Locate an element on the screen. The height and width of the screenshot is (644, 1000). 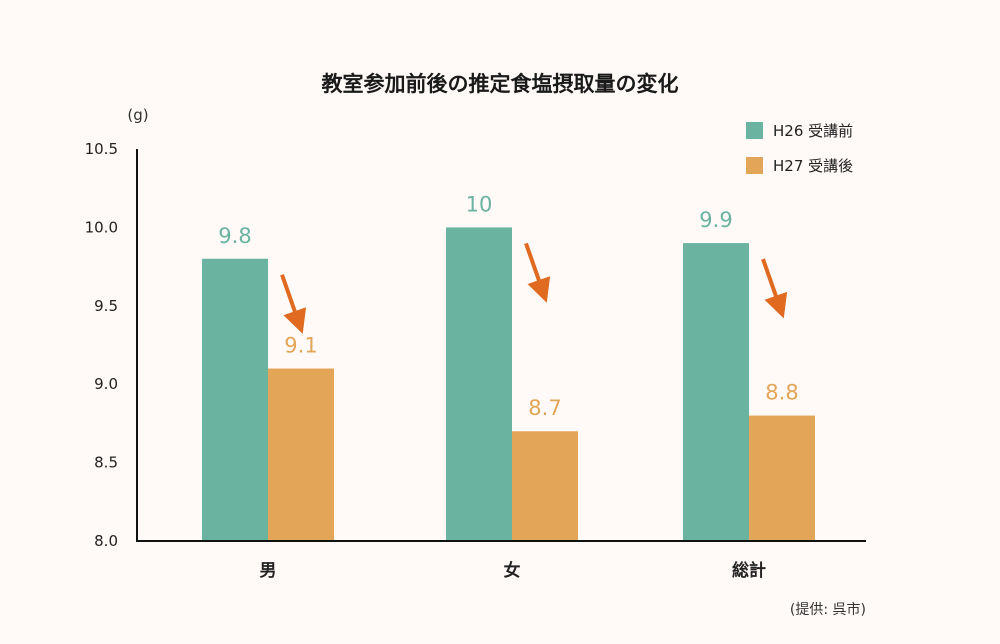
y-tick-label: 8.5 is located at coordinates (106, 463).